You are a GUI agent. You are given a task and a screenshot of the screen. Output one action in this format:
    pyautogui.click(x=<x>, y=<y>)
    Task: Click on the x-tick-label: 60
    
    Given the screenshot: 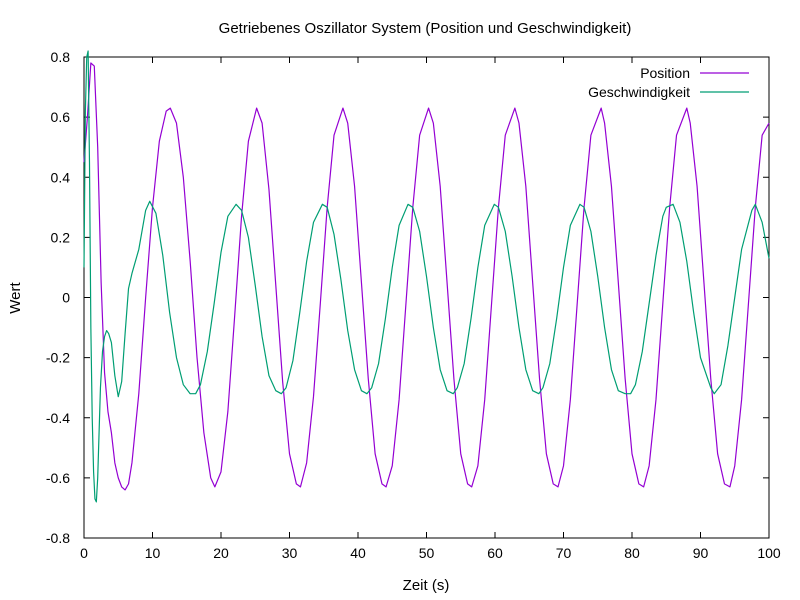 What is the action you would take?
    pyautogui.click(x=495, y=553)
    